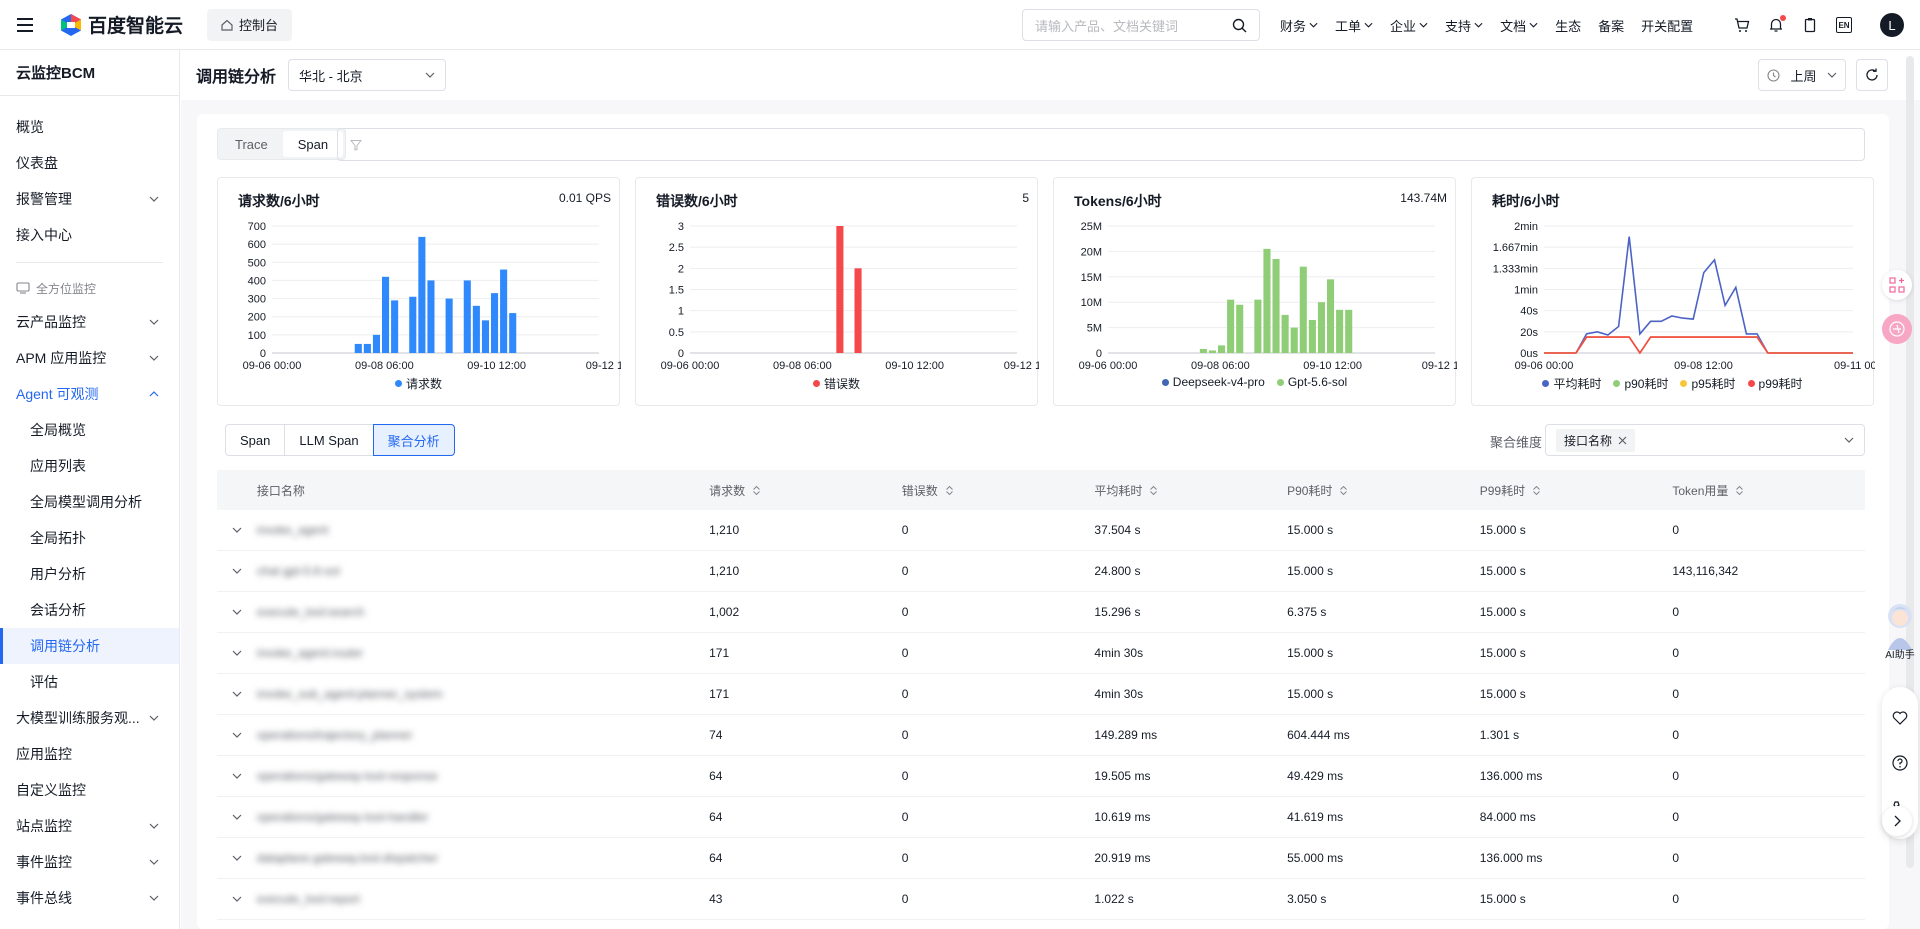 This screenshot has height=929, width=1920. What do you see at coordinates (483, 530) in the screenshot?
I see `interface-name-cell: invoke_agent` at bounding box center [483, 530].